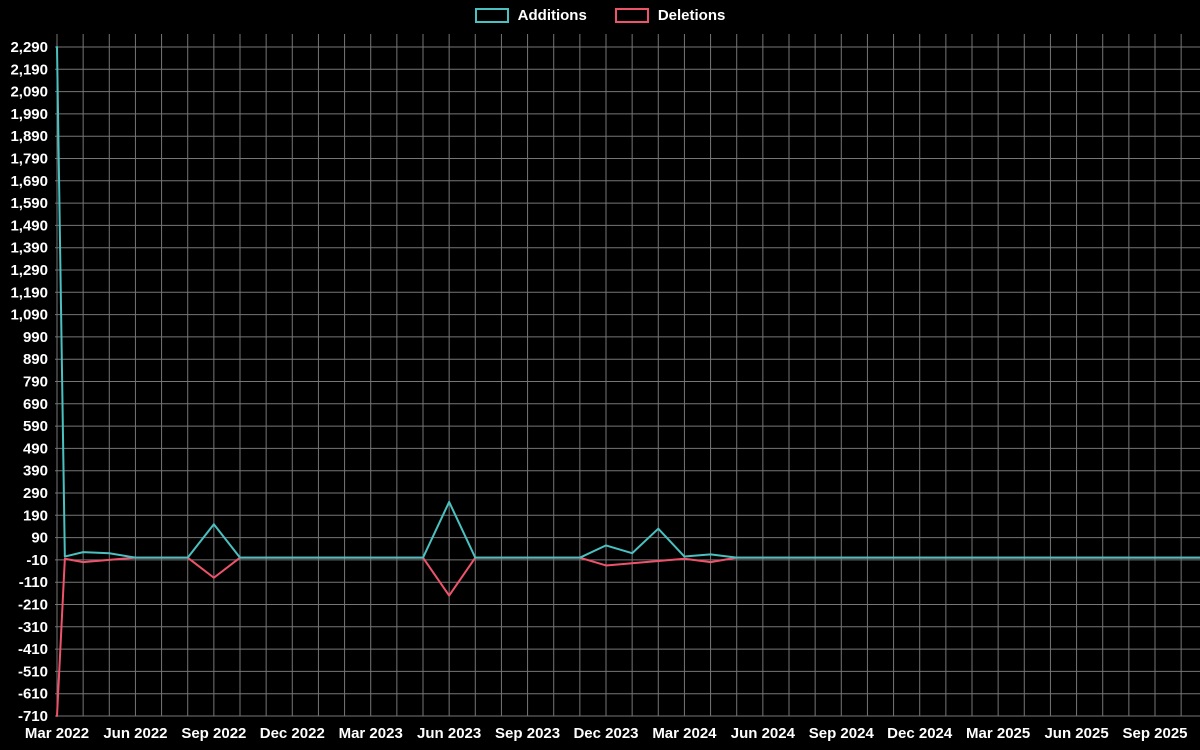 The height and width of the screenshot is (750, 1200). Describe the element at coordinates (33, 627) in the screenshot. I see `y-axis-tick-label: -310` at that location.